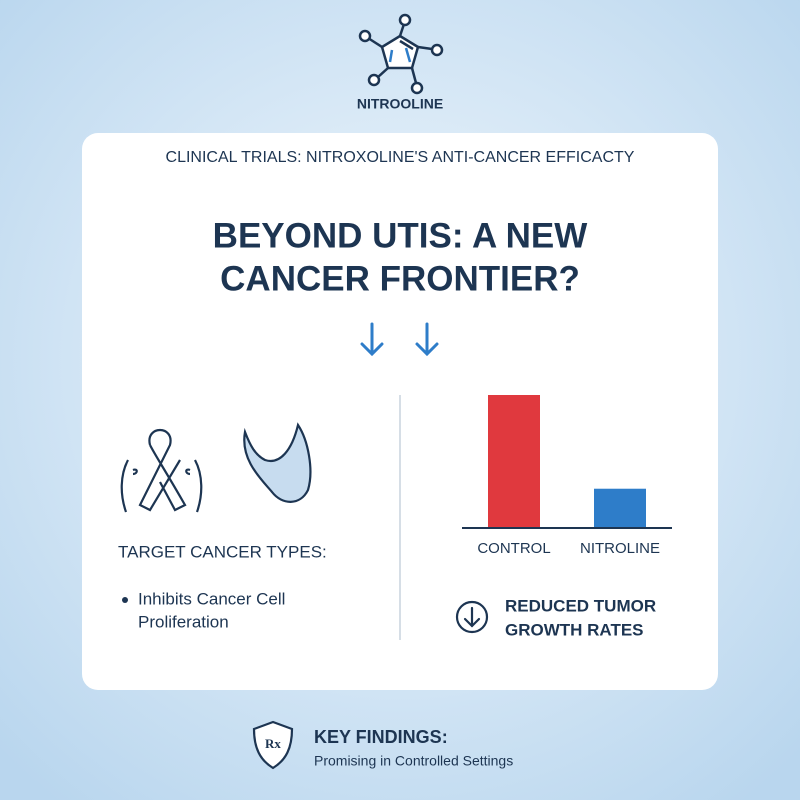 This screenshot has height=800, width=800. Describe the element at coordinates (401, 54) in the screenshot. I see `logo-icon` at that location.